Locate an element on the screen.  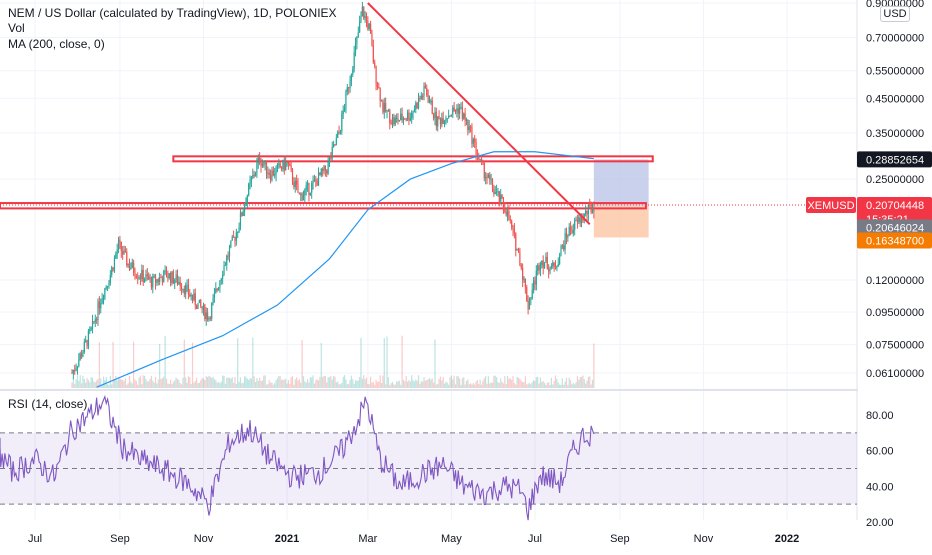
rsi-tick-label: 40.00 is located at coordinates (880, 487).